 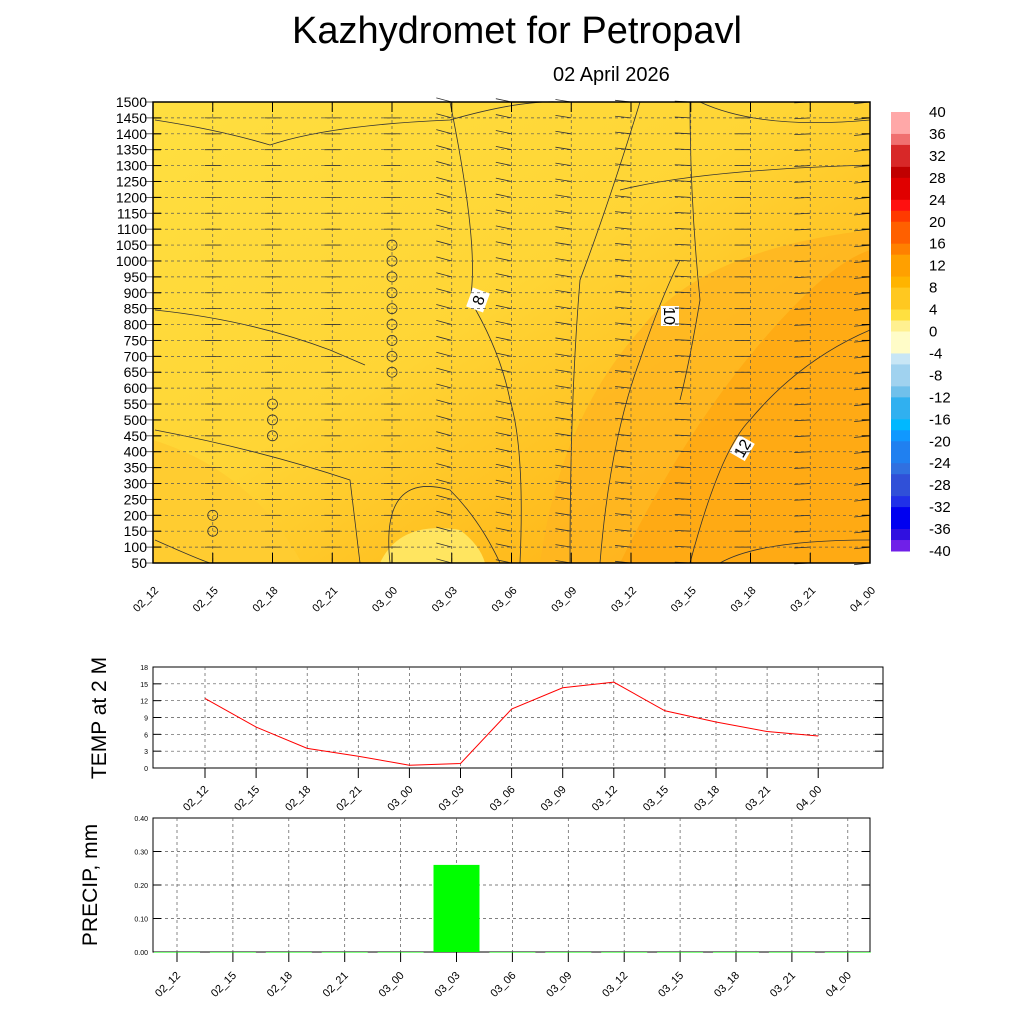 What do you see at coordinates (478, 300) in the screenshot?
I see `contour-label-bg` at bounding box center [478, 300].